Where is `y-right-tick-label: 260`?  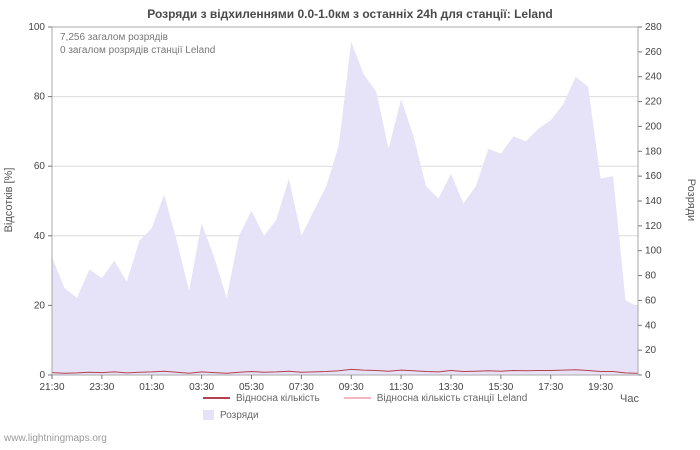 y-right-tick-label: 260 is located at coordinates (653, 52).